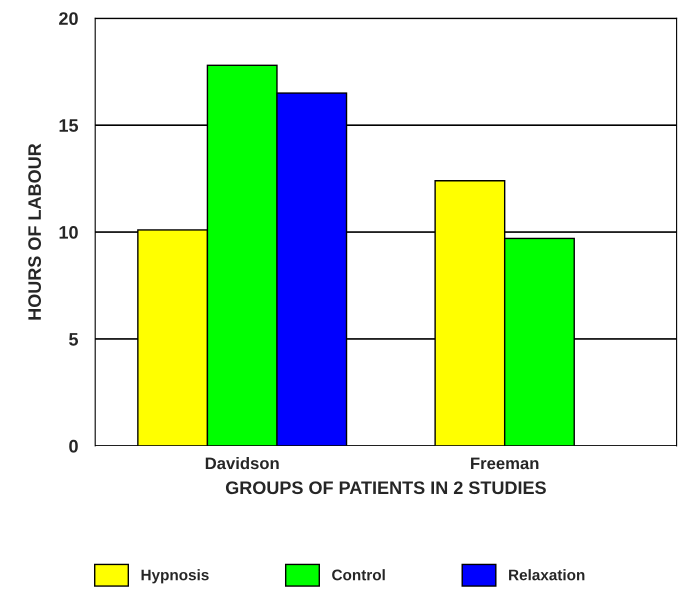 This screenshot has width=680, height=589. I want to click on x-axis-title: GROUPS OF PATIENTS IN 2 STUDIES, so click(386, 487).